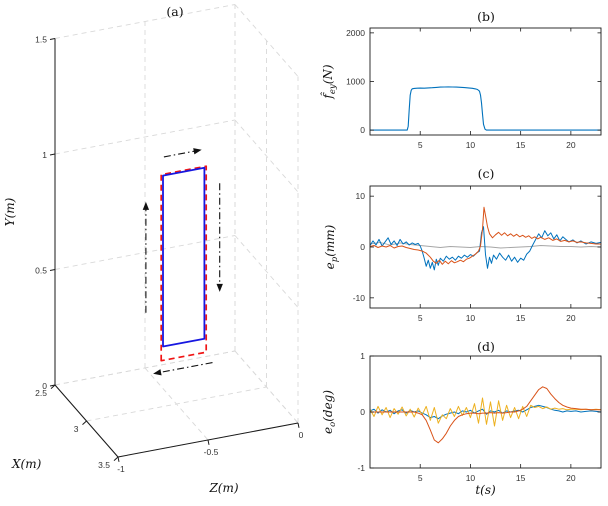 Image resolution: width=608 pixels, height=506 pixels. What do you see at coordinates (486, 346) in the screenshot?
I see `panel-d-label: (d)` at bounding box center [486, 346].